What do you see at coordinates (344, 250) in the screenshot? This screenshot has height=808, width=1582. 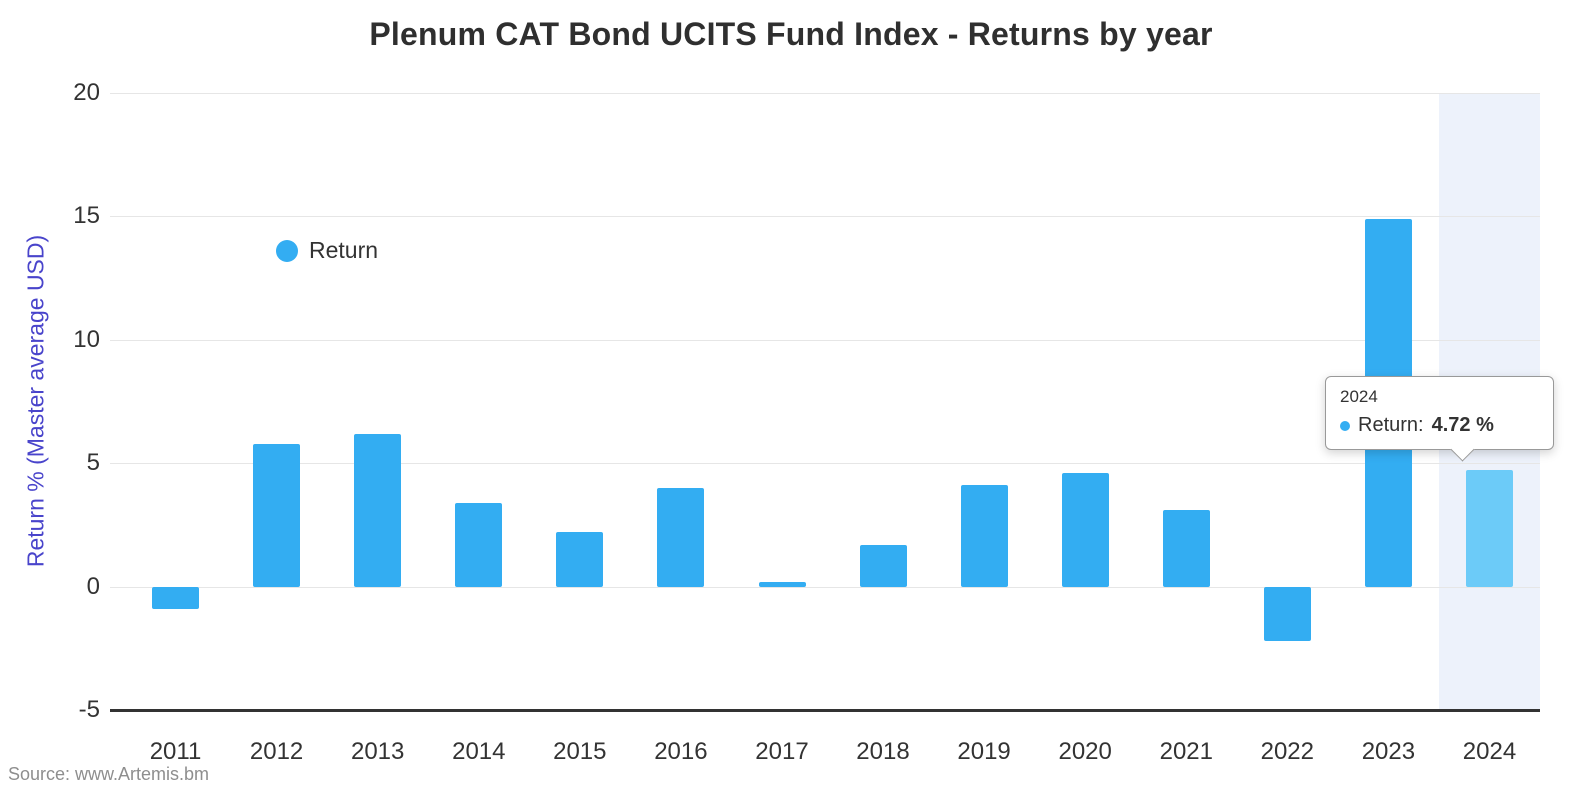 I see `legend-label: Return` at bounding box center [344, 250].